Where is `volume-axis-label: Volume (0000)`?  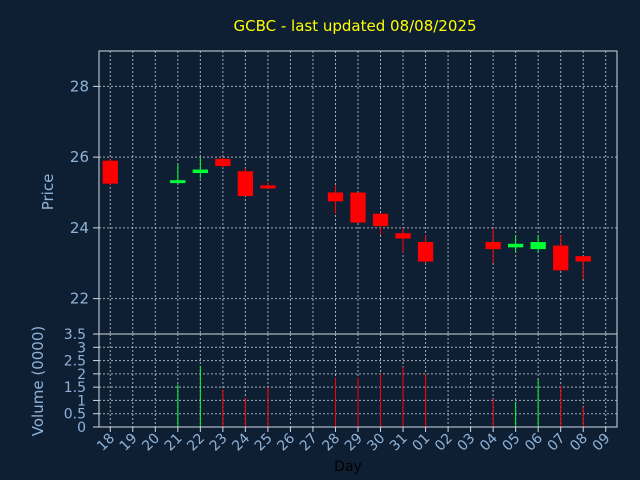
volume-axis-label: Volume (0000) is located at coordinates (38, 381).